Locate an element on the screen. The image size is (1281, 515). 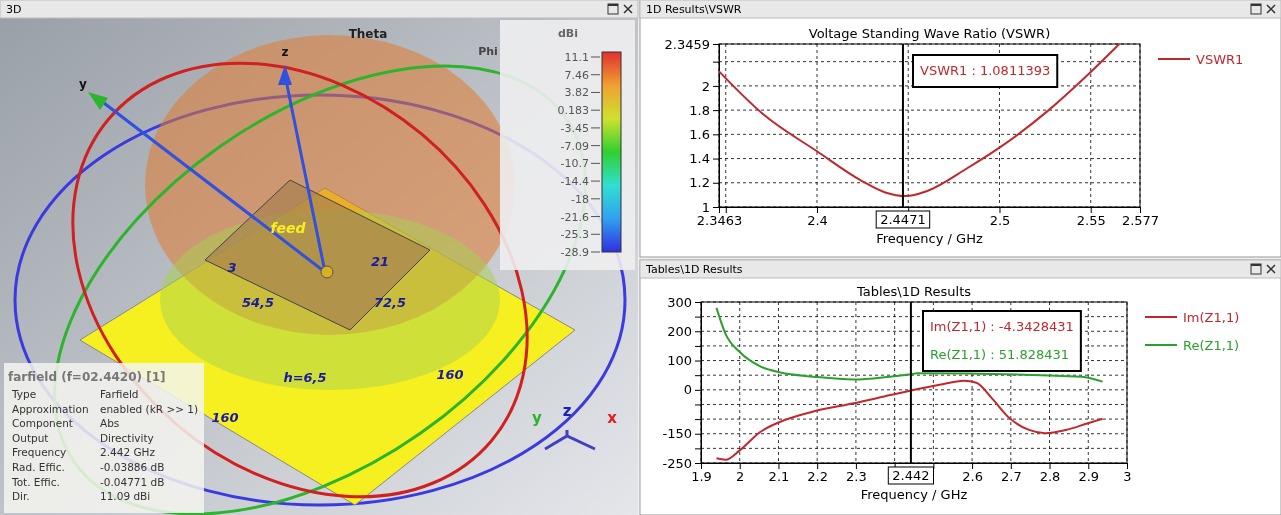
text: -10.7 is located at coordinates (574, 164).